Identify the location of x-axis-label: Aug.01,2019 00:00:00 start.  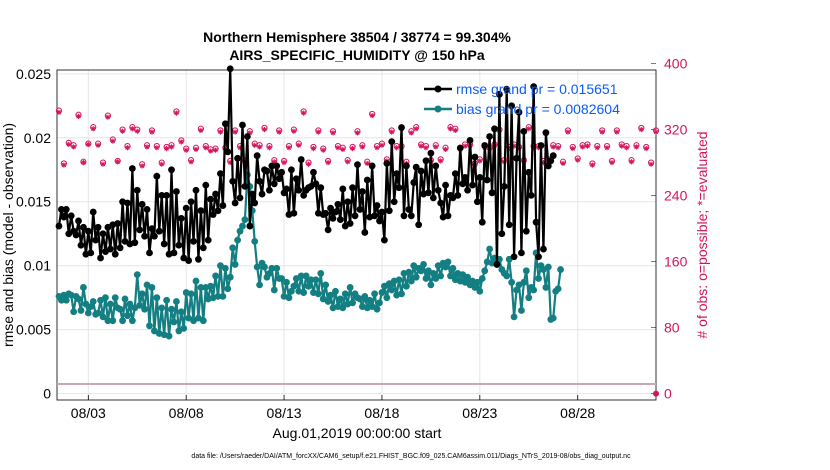
(357, 433).